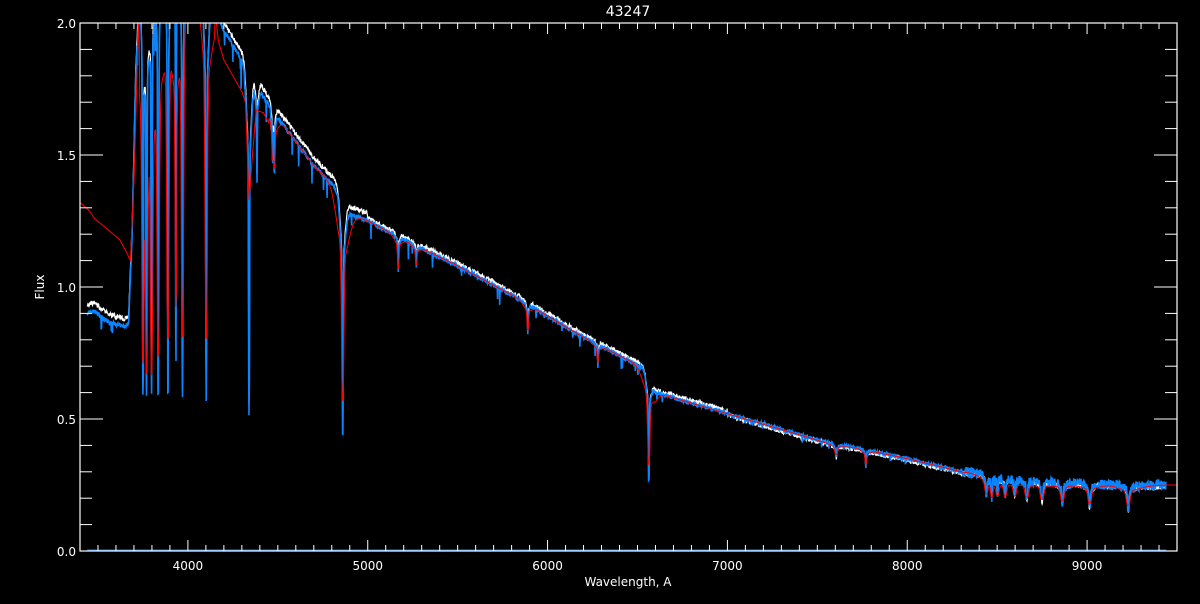 This screenshot has width=1200, height=604. I want to click on y-tick-labels: 0.0 0.5 1.0 1.5 2.0, so click(66, 288).